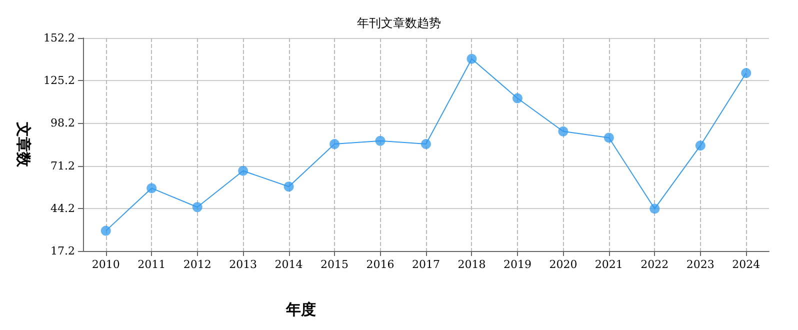  I want to click on x-tick-label: 2016, so click(380, 264).